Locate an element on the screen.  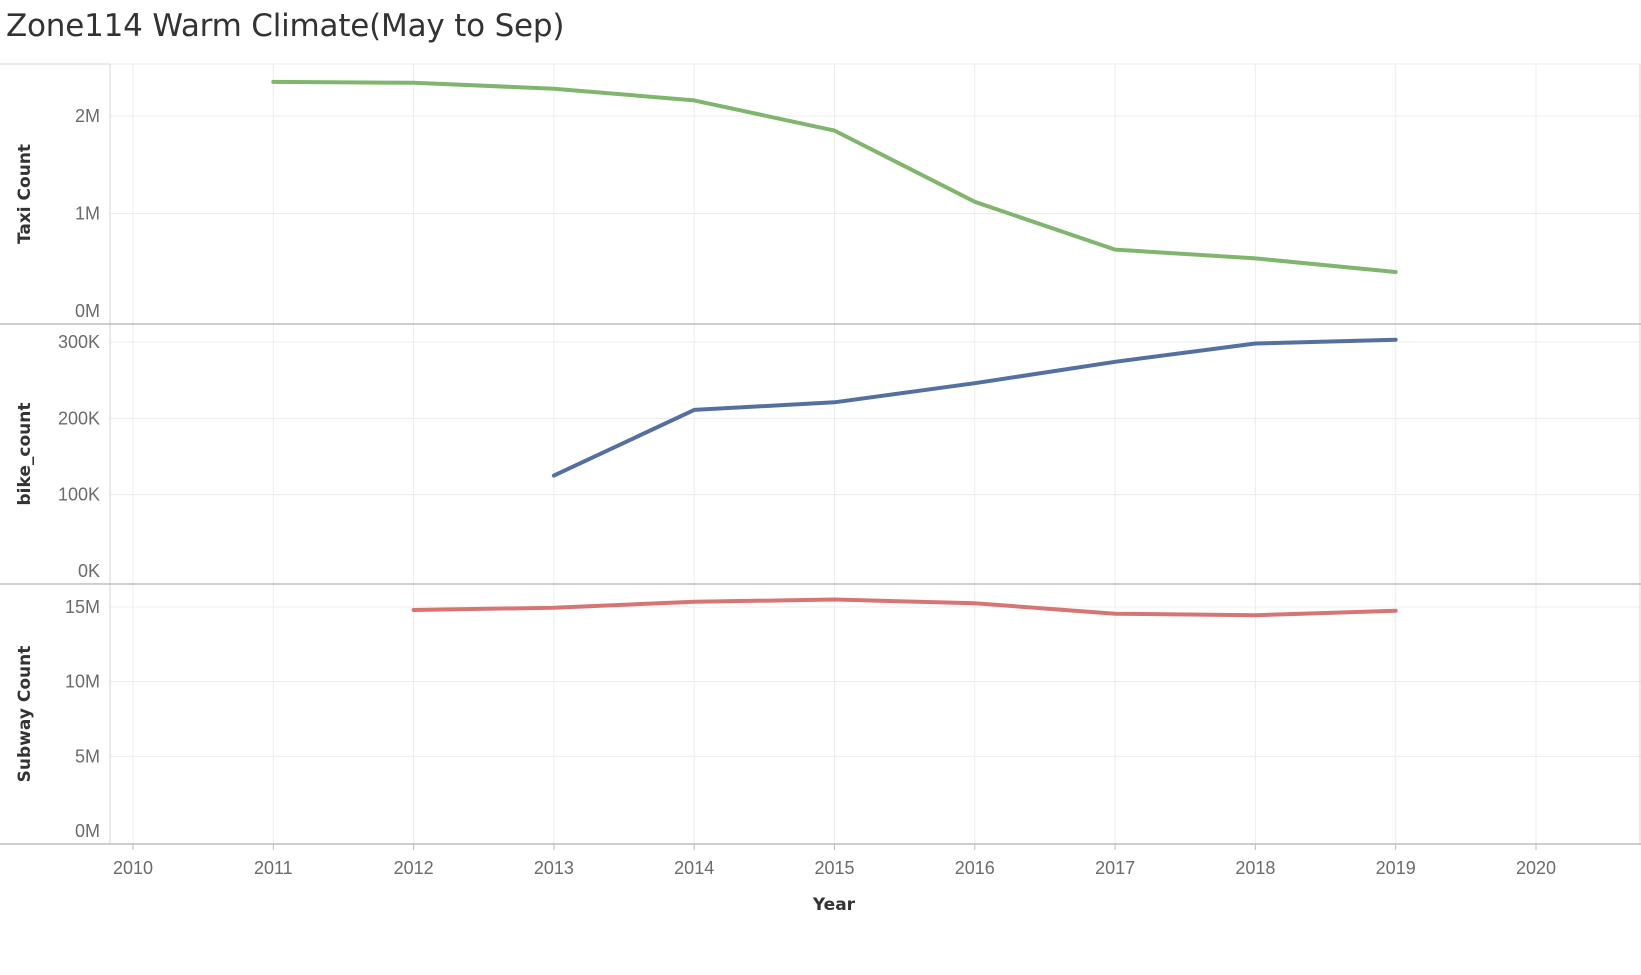
y-tick-label: 10M is located at coordinates (82, 682).